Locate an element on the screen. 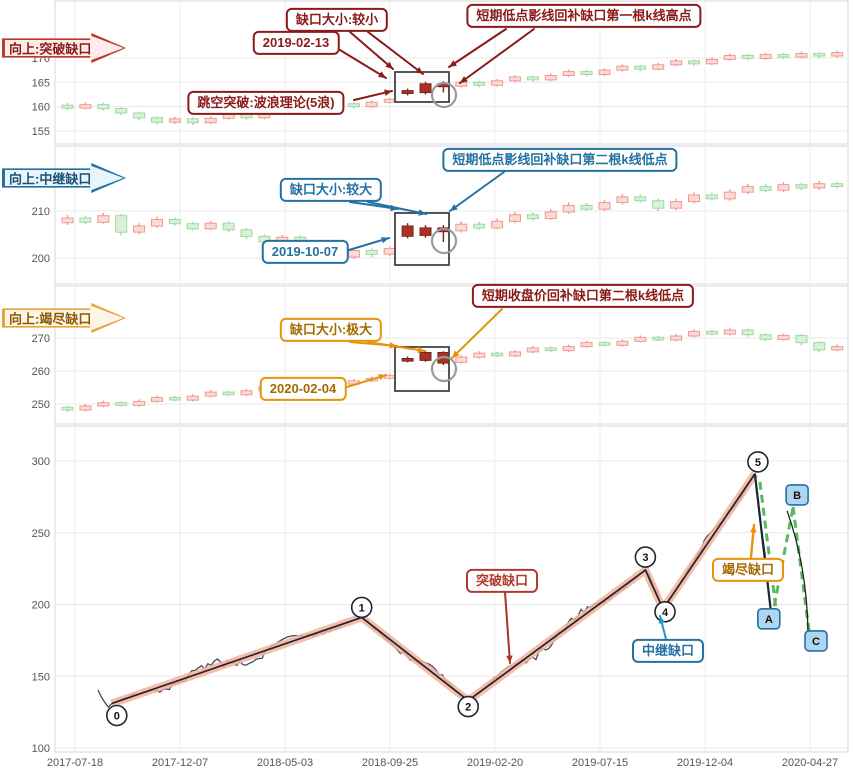  svg-text: 210 is located at coordinates (41, 212).